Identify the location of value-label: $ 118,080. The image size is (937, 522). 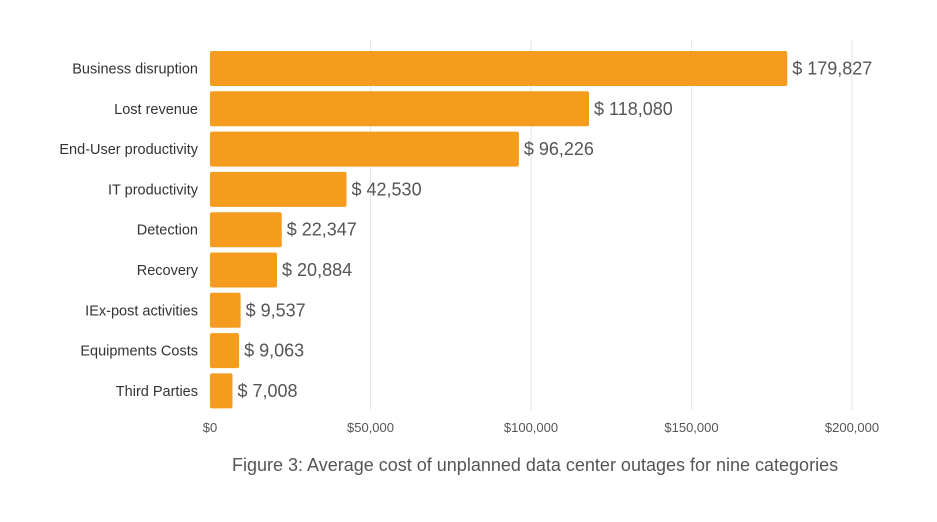
(633, 109).